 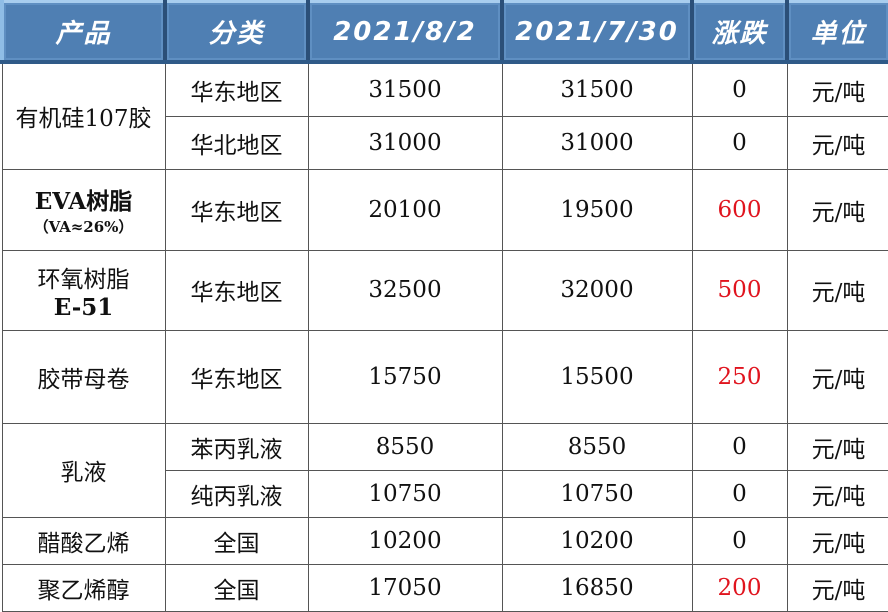 I want to click on header-category: 分类, so click(x=236, y=32).